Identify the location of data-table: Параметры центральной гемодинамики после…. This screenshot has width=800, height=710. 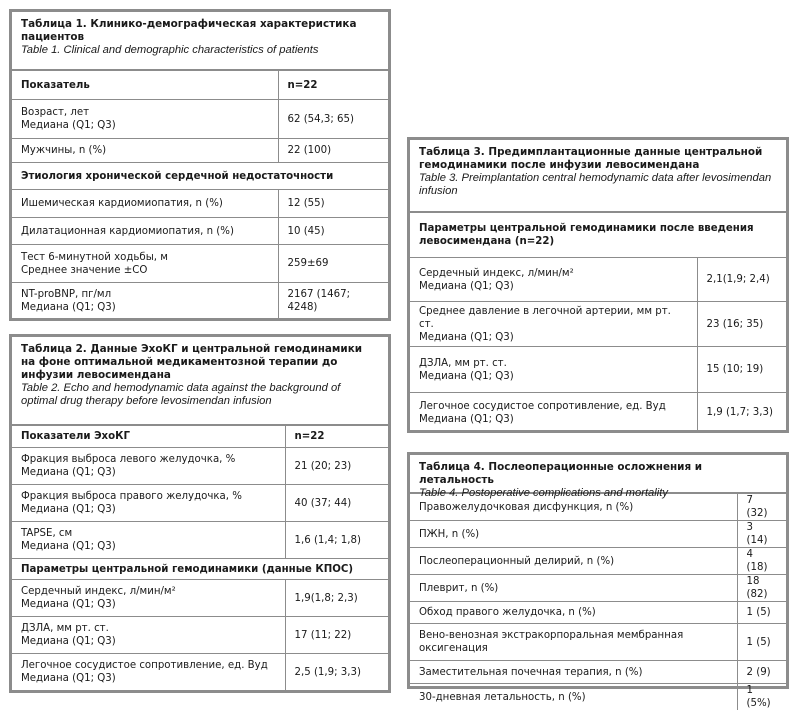
(598, 322).